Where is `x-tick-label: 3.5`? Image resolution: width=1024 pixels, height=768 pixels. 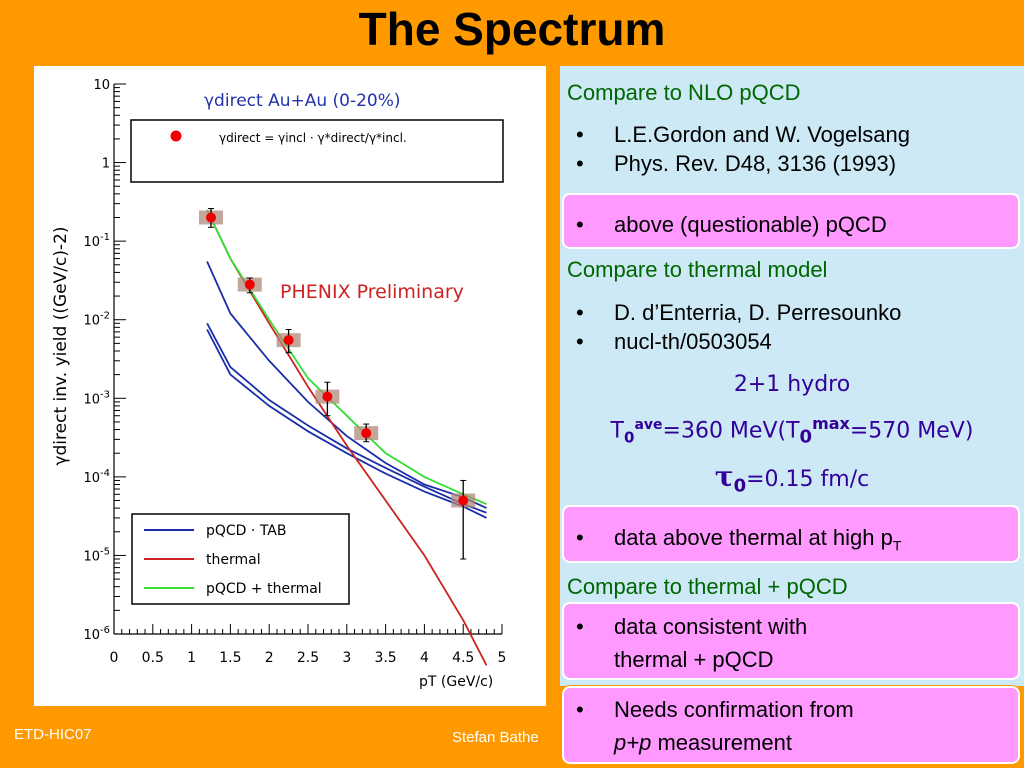
x-tick-label: 3.5 is located at coordinates (385, 658).